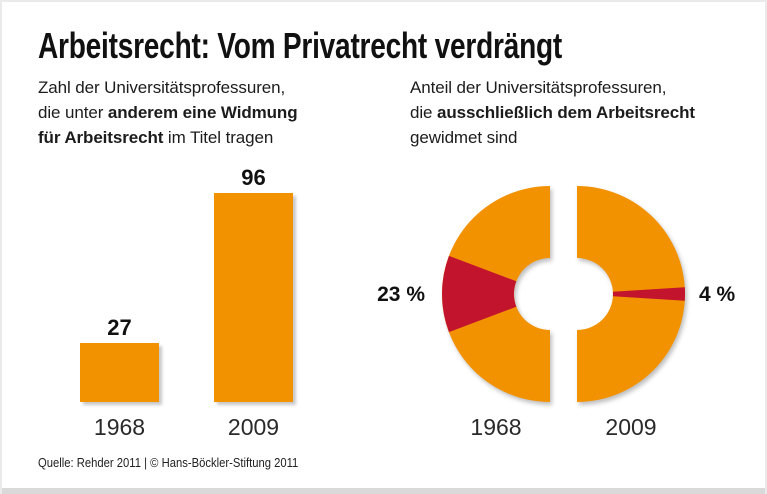 This screenshot has height=494, width=767. I want to click on bottom-accent-bar, so click(383, 491).